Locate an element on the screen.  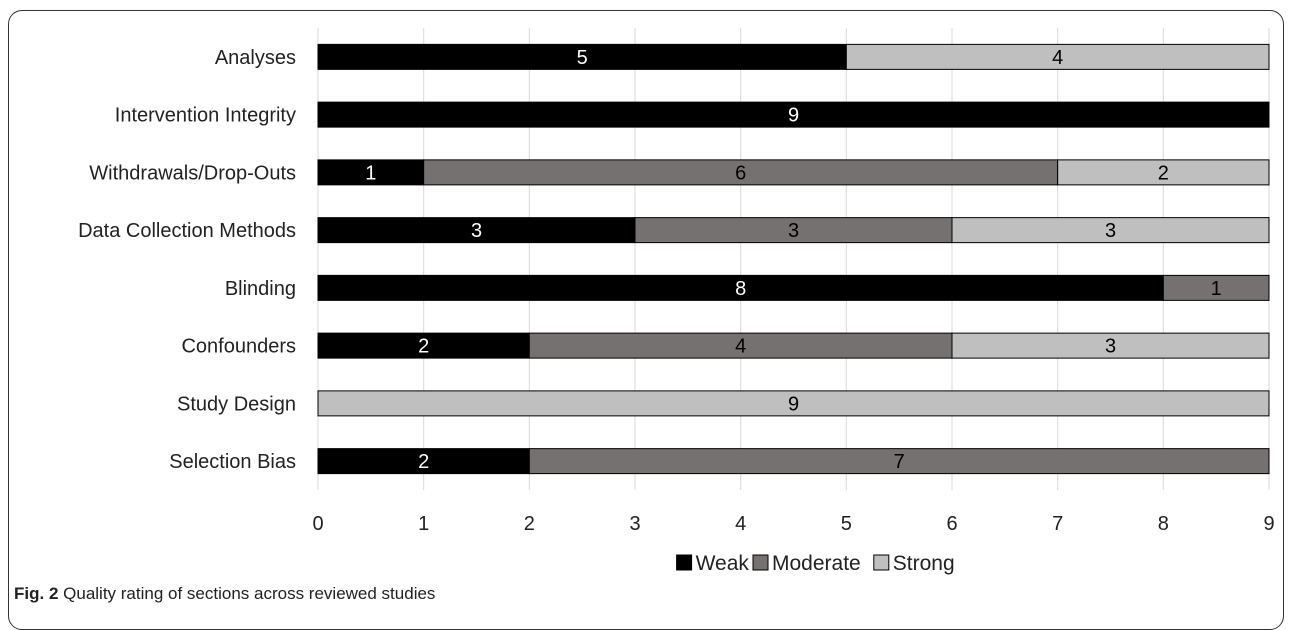
category-label: Study Design is located at coordinates (236, 404).